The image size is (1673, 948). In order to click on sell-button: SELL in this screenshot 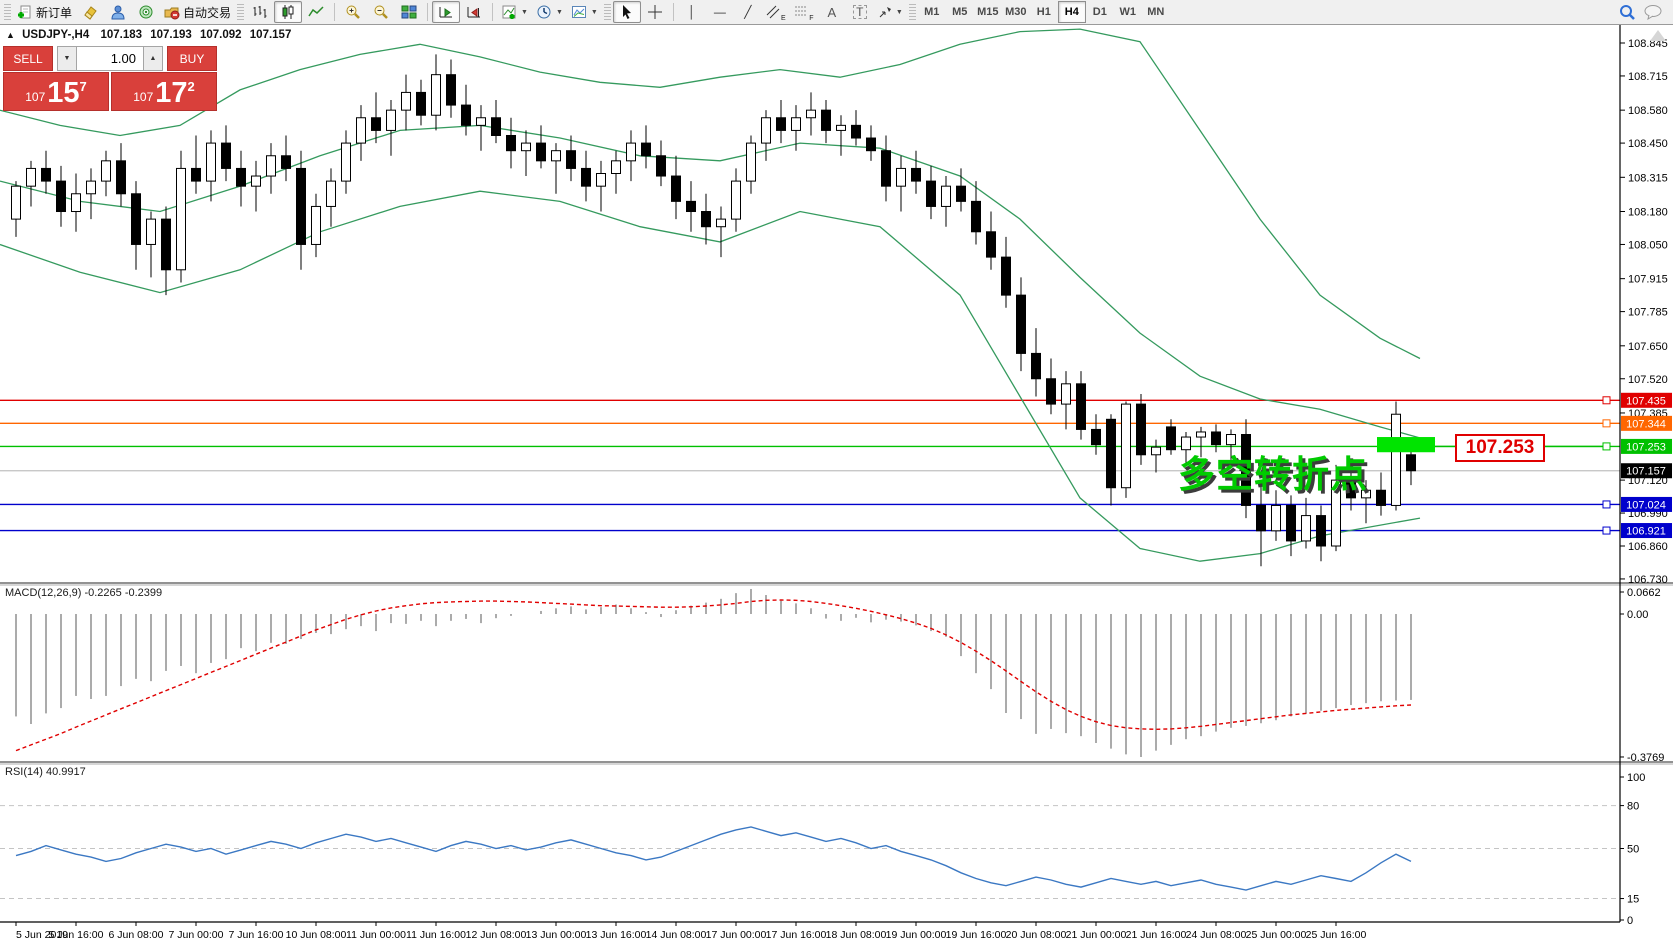, I will do `click(28, 58)`.